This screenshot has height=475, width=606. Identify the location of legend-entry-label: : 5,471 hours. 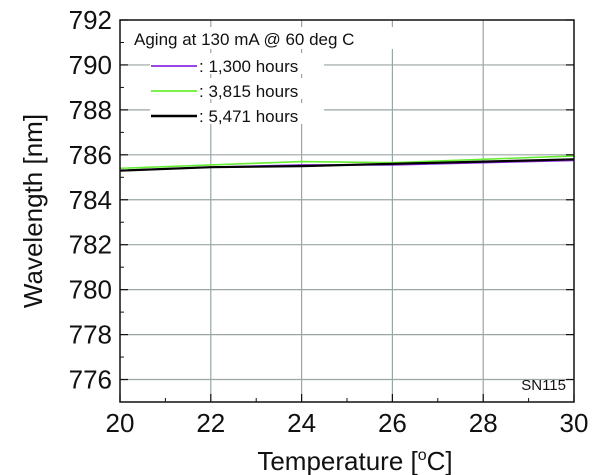
(248, 116).